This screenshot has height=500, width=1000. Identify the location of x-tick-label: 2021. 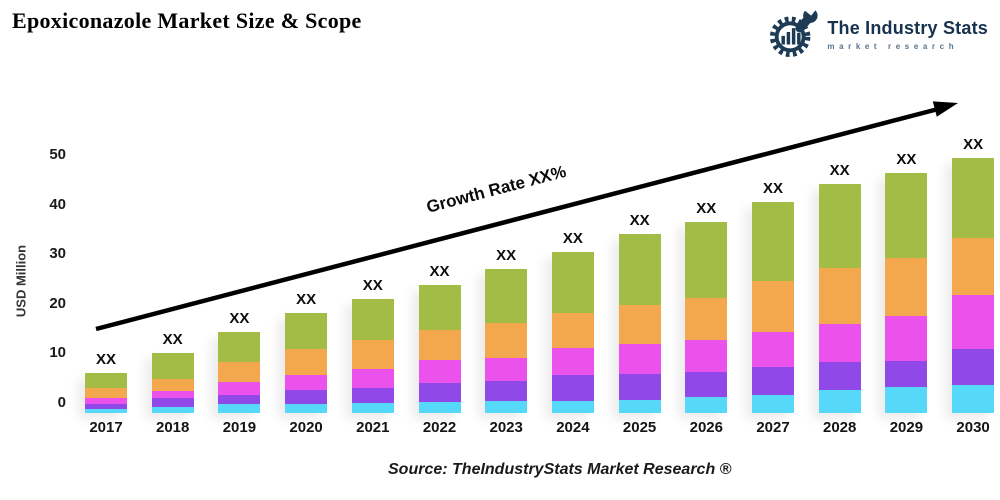
(373, 427).